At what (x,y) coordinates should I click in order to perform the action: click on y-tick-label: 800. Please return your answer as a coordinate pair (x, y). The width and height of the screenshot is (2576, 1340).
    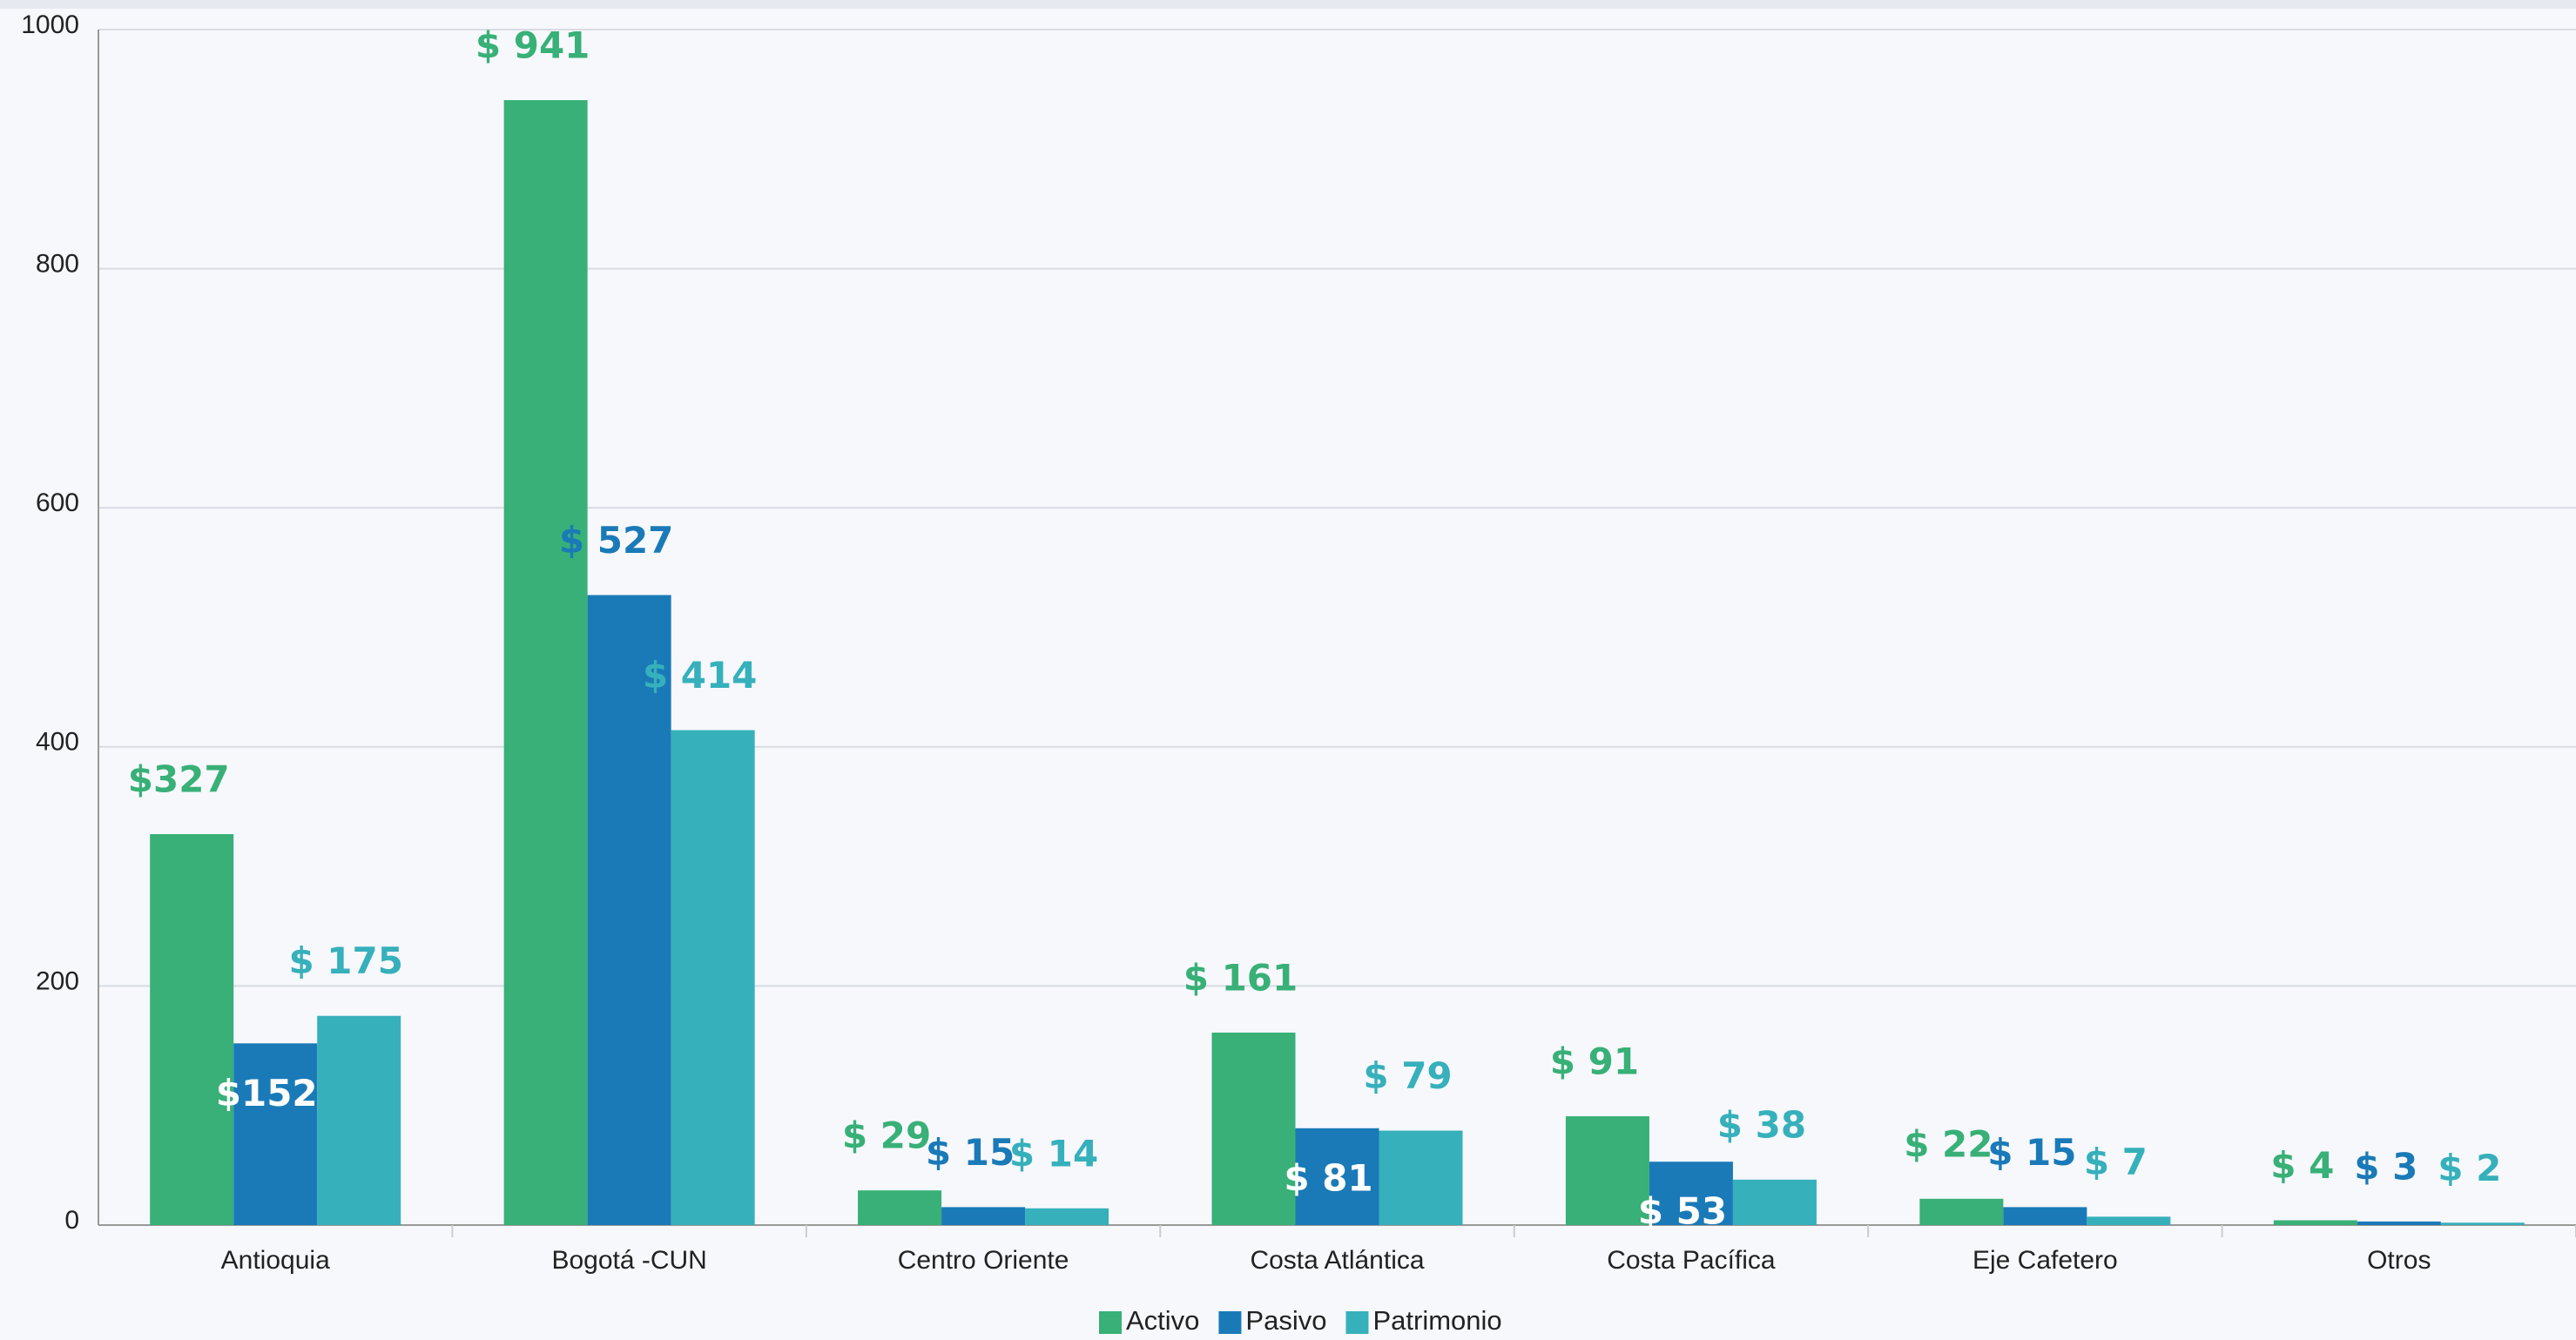
    Looking at the image, I should click on (58, 264).